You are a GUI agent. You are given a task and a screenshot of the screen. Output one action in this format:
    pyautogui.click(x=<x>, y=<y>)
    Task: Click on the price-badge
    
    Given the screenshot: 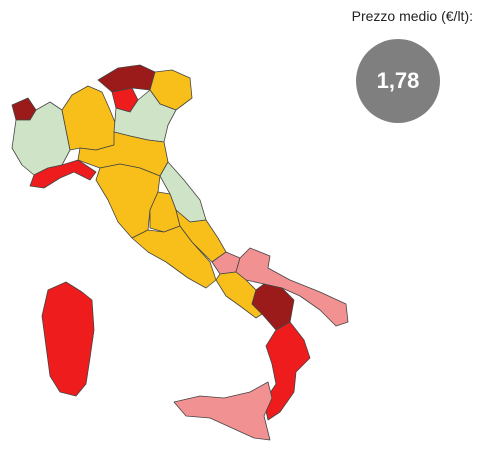 What is the action you would take?
    pyautogui.click(x=398, y=81)
    